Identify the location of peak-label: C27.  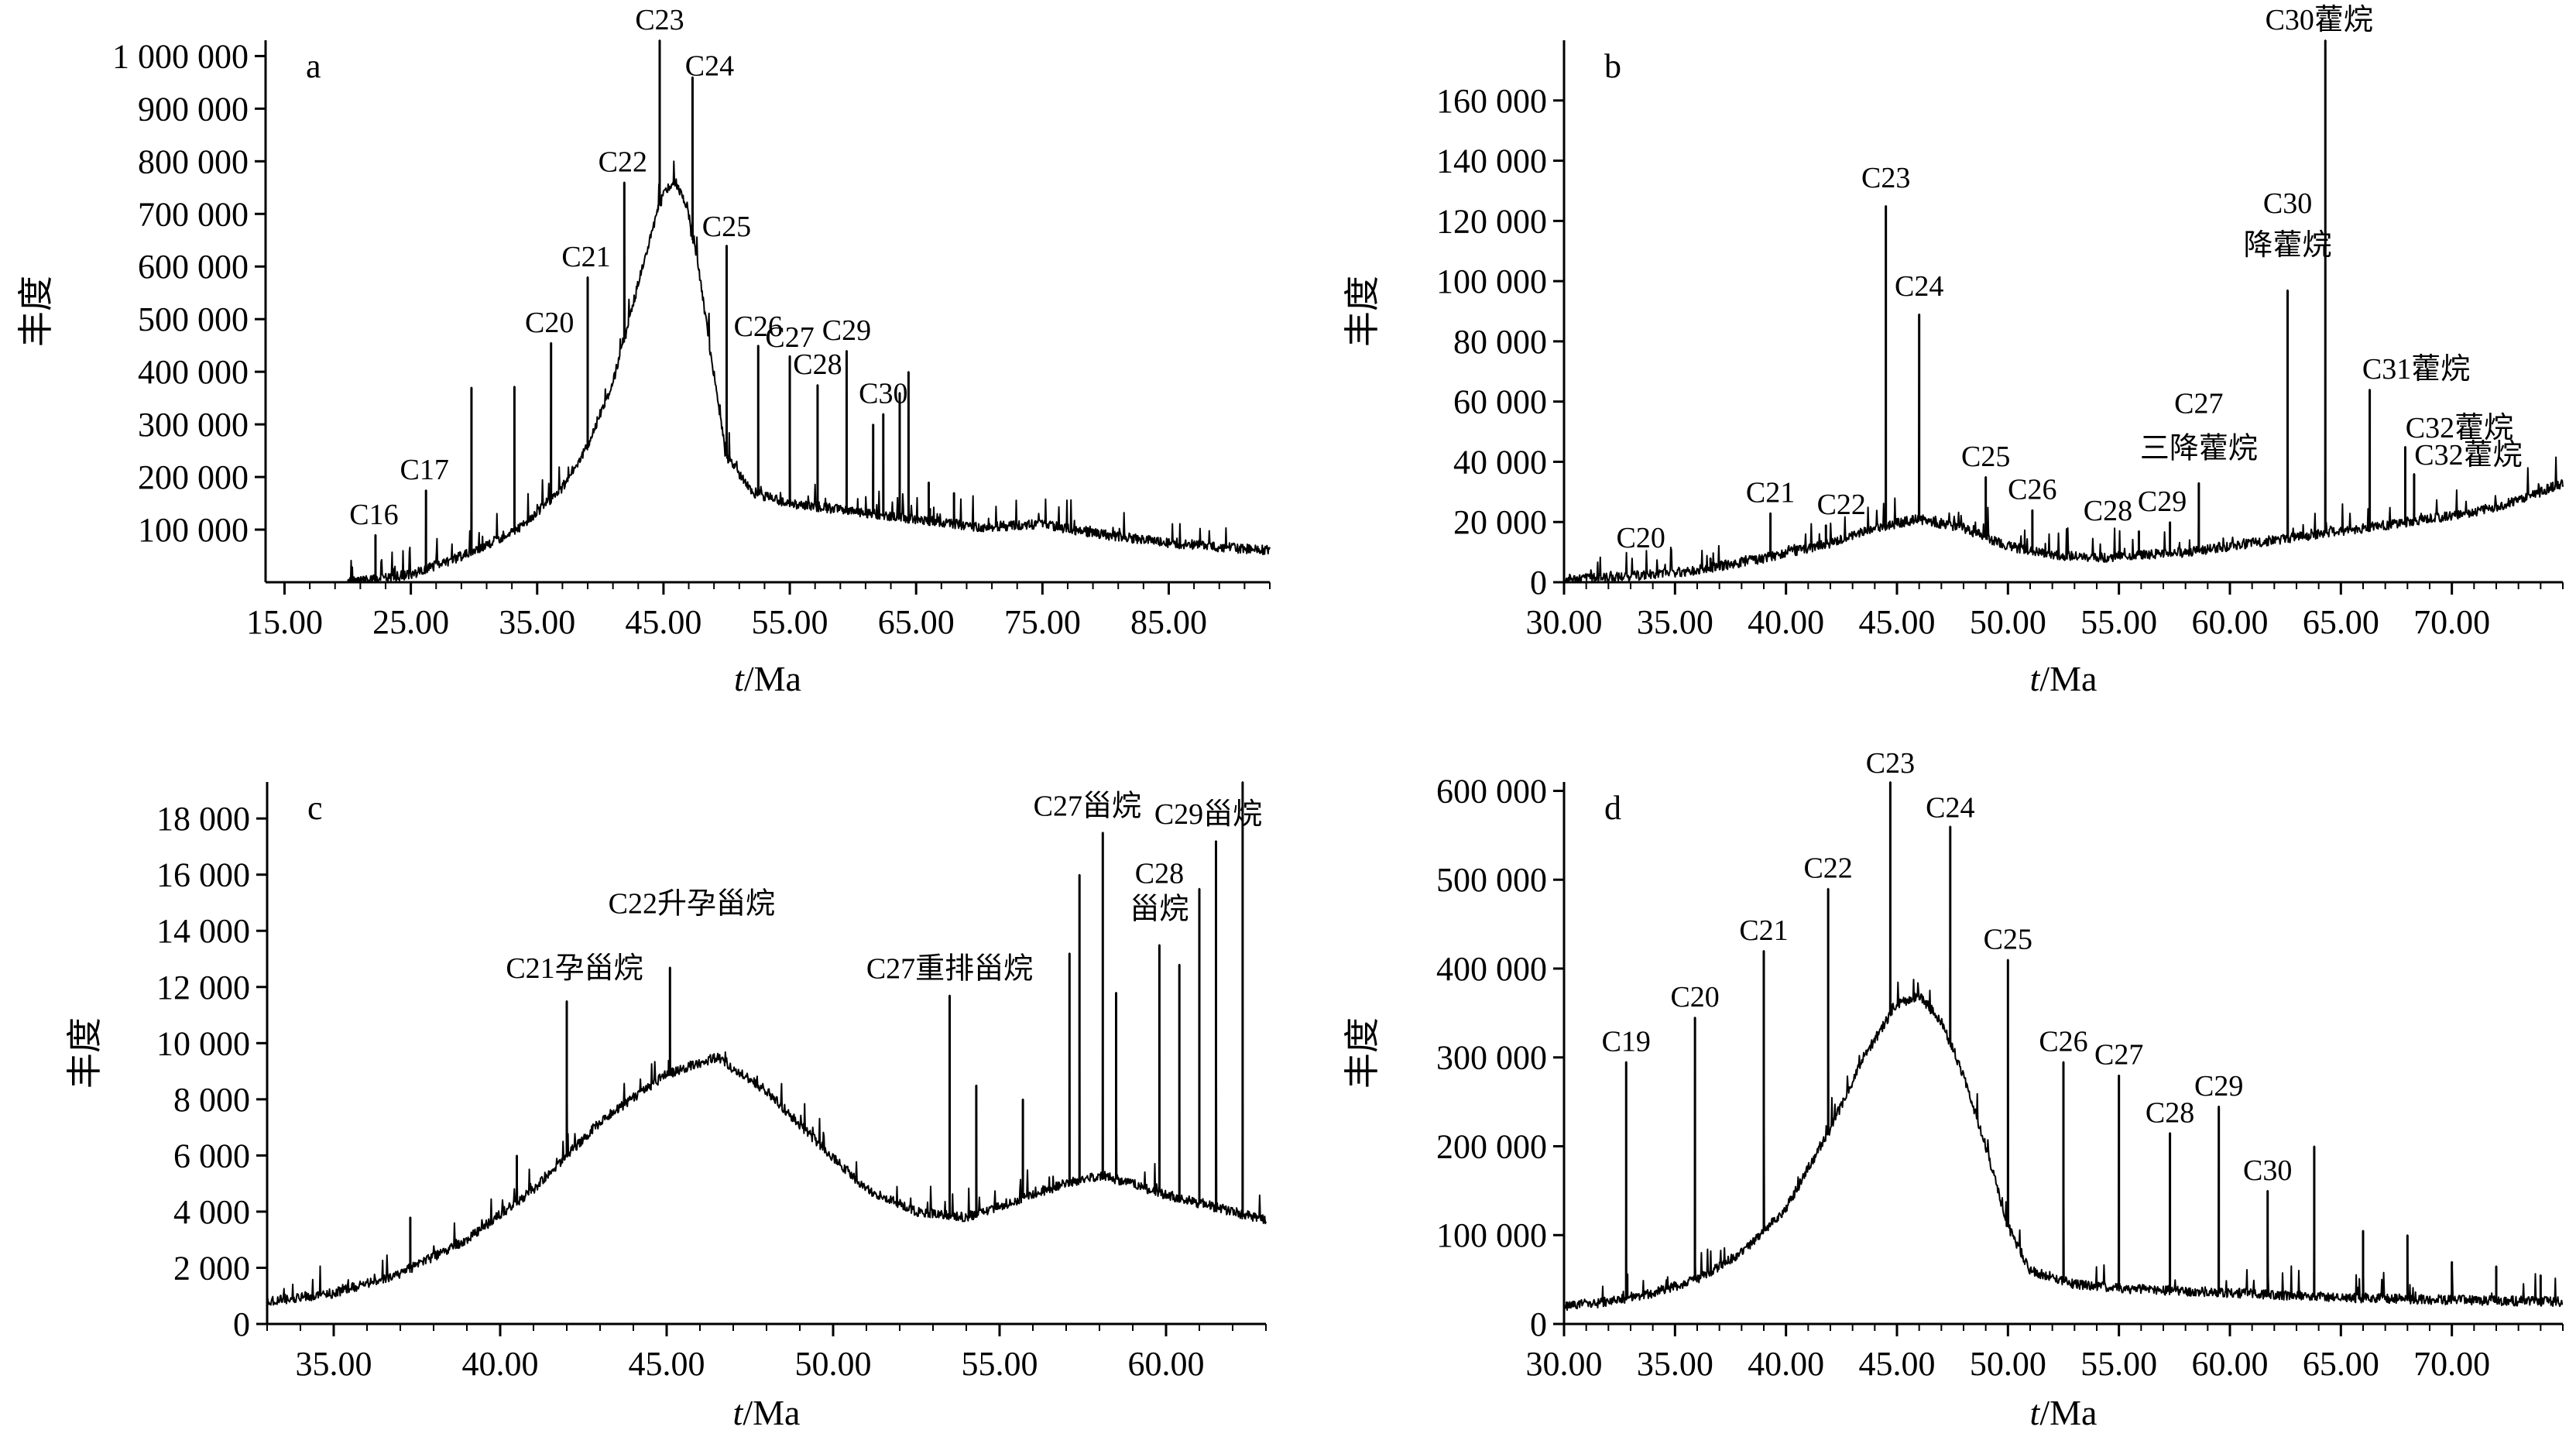
(2198, 404).